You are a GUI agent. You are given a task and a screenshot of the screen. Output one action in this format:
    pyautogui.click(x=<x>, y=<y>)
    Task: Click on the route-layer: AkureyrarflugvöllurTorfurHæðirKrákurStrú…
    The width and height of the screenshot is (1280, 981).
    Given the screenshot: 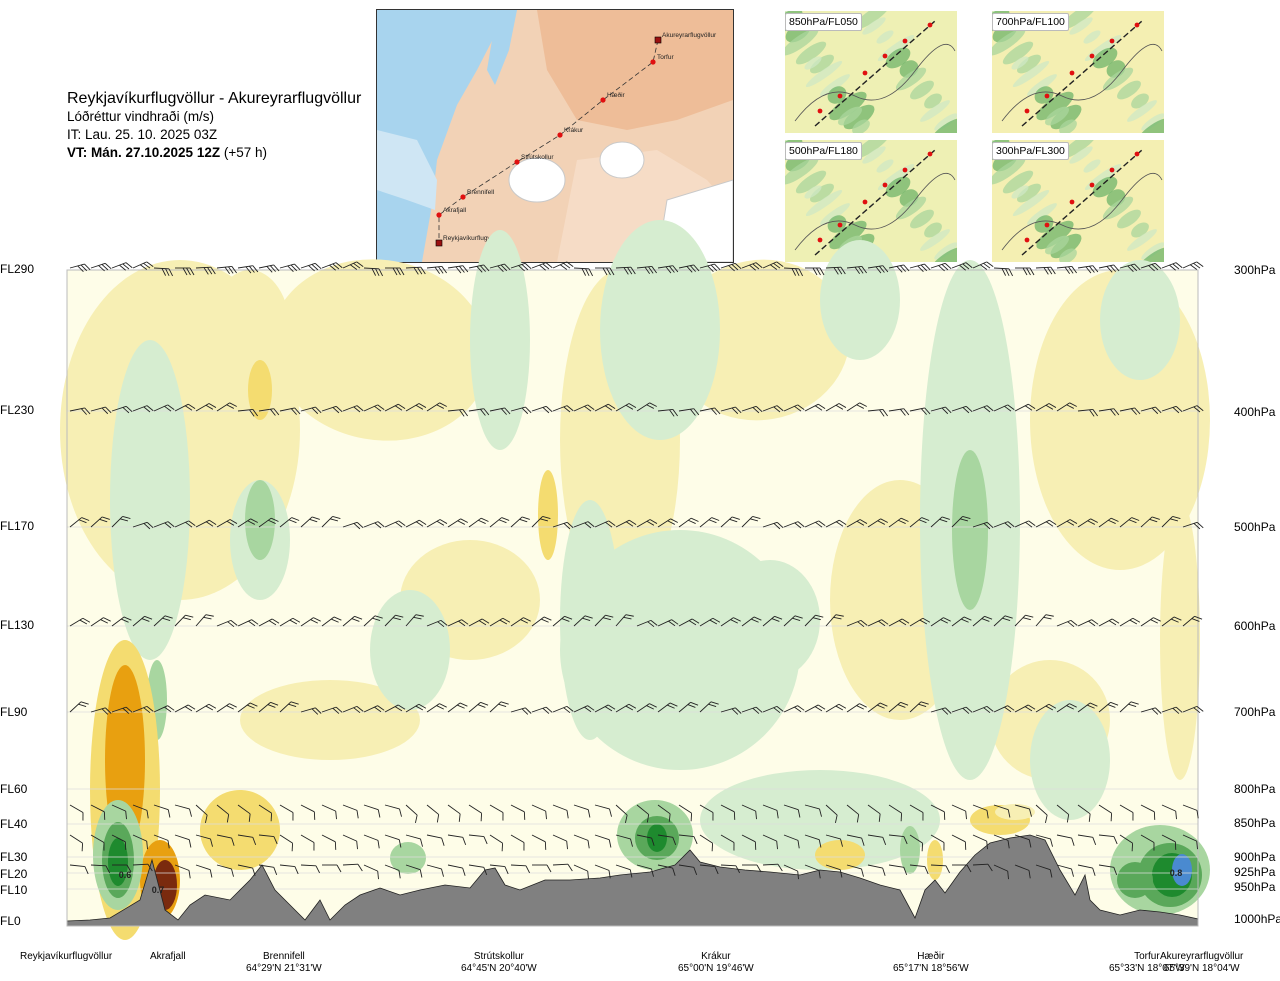 What is the action you would take?
    pyautogui.click(x=576, y=139)
    